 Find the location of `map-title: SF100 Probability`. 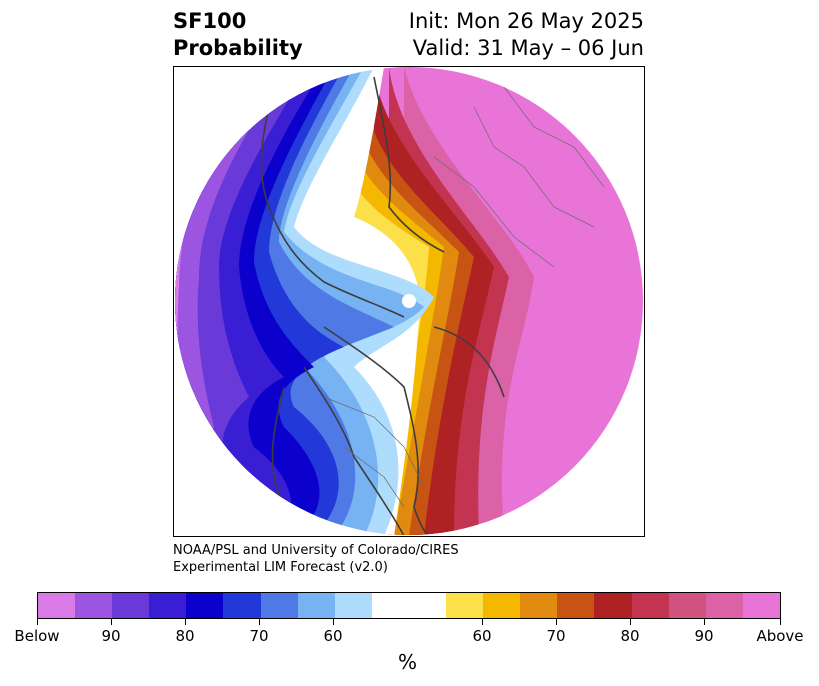

map-title: SF100 Probability is located at coordinates (238, 35).